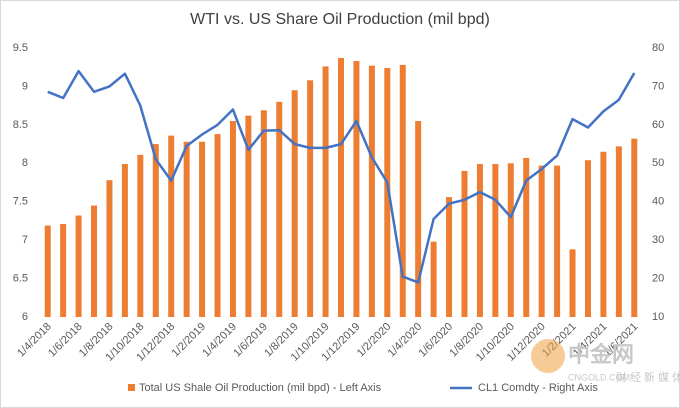  I want to click on y2-tick-label: 20, so click(658, 278).